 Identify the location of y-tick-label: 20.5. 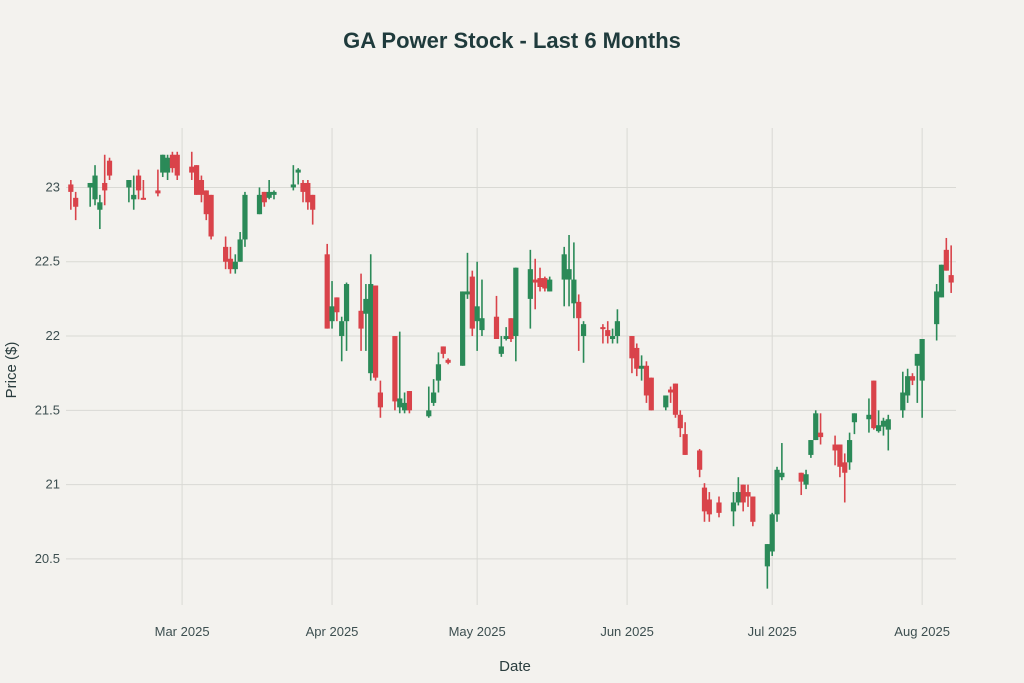
(47, 558).